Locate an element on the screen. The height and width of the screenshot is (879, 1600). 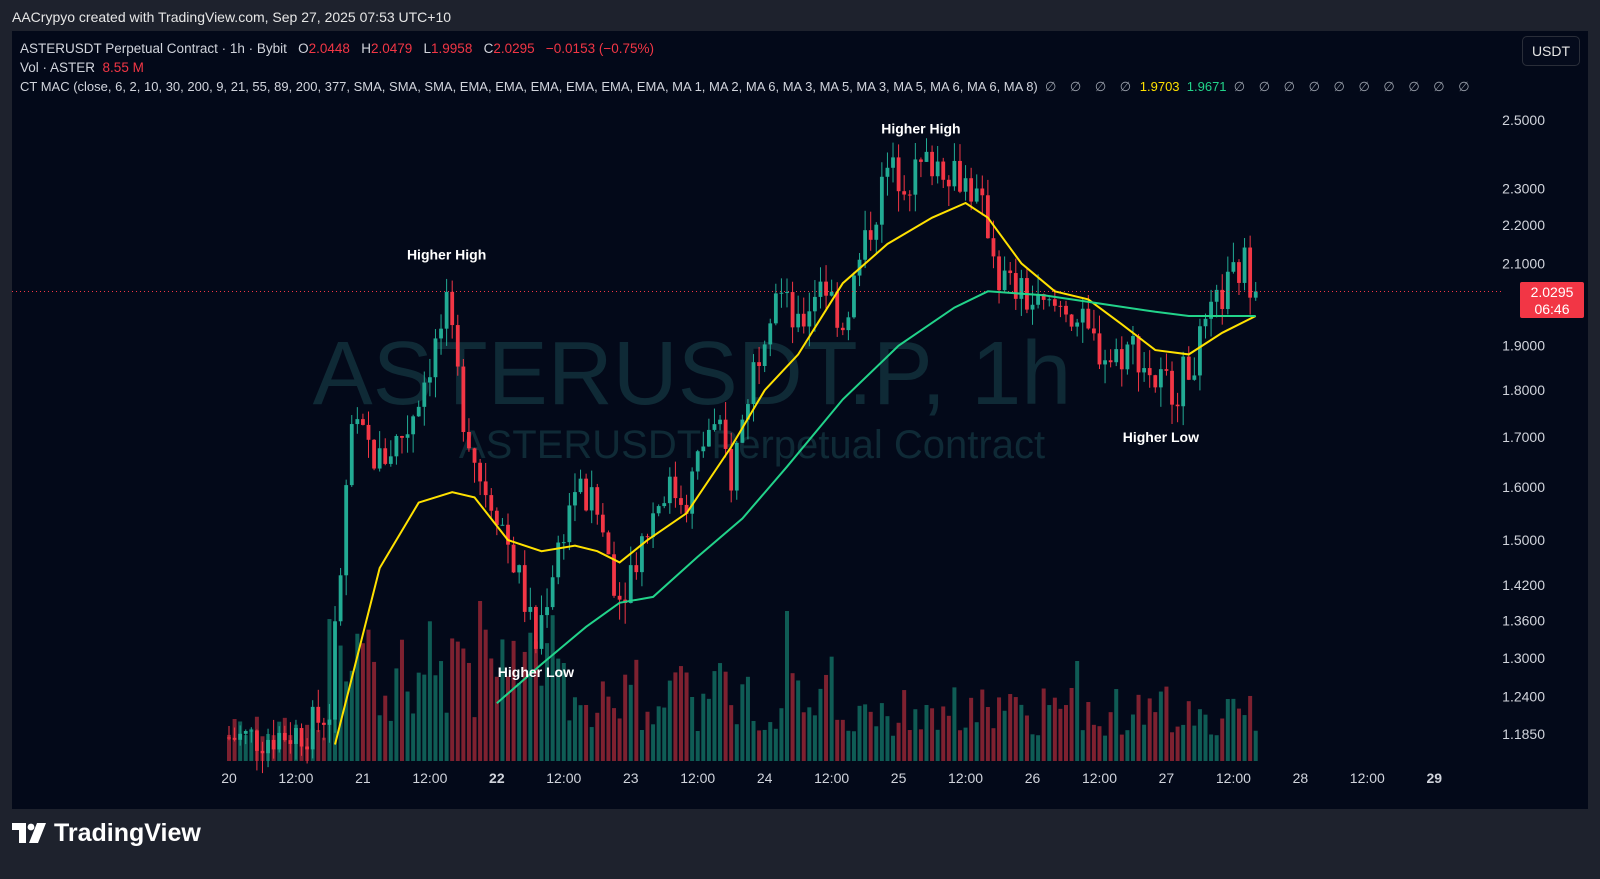
volume-bars is located at coordinates (742, 681).